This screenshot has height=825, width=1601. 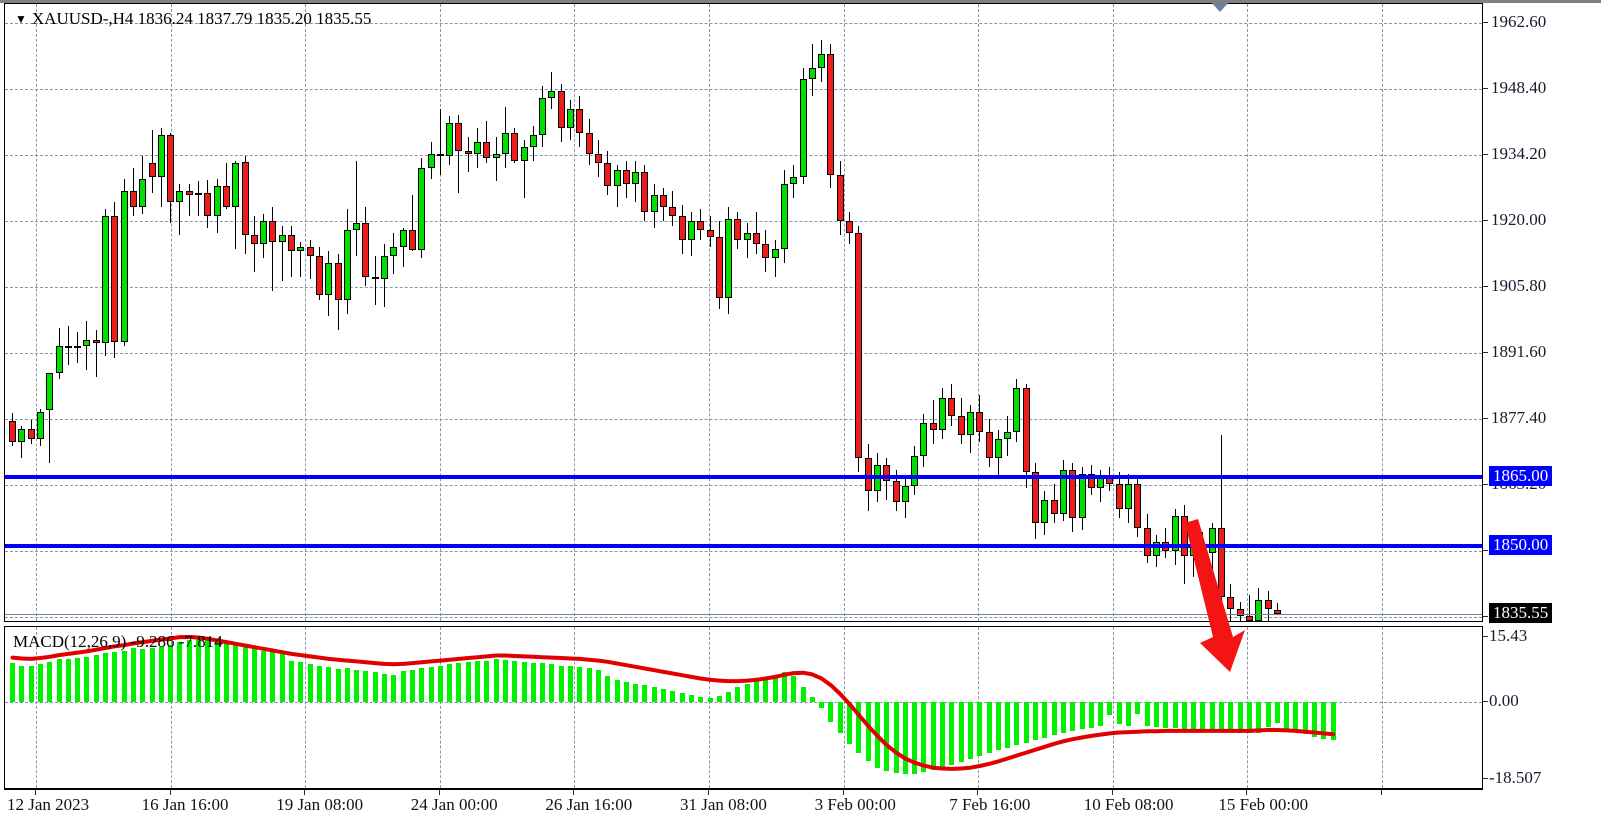 What do you see at coordinates (21, 19) in the screenshot?
I see `chevron-down-icon: ▼` at bounding box center [21, 19].